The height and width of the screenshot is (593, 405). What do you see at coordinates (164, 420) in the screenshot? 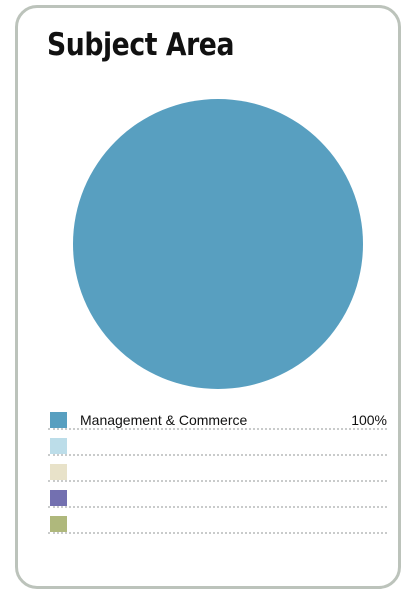
I see `legend-label: Management & Commerce` at bounding box center [164, 420].